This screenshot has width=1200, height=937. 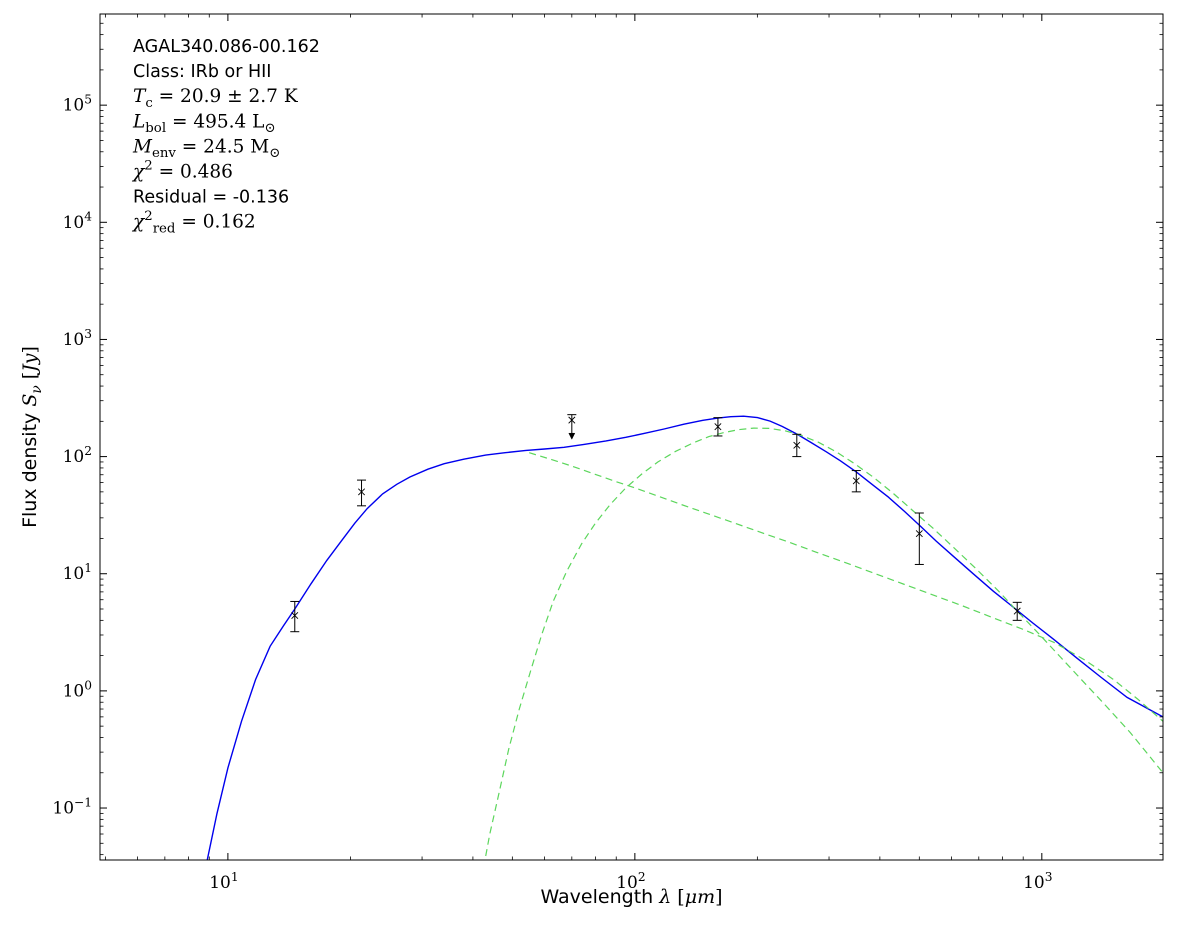 What do you see at coordinates (72, 806) in the screenshot?
I see `y-tick-label: 10⁻¹` at bounding box center [72, 806].